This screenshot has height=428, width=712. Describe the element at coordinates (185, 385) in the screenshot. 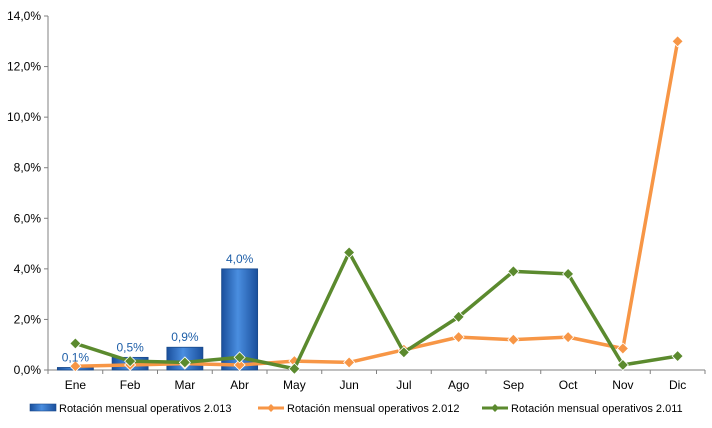

I see `x-tick-label: Mar` at that location.